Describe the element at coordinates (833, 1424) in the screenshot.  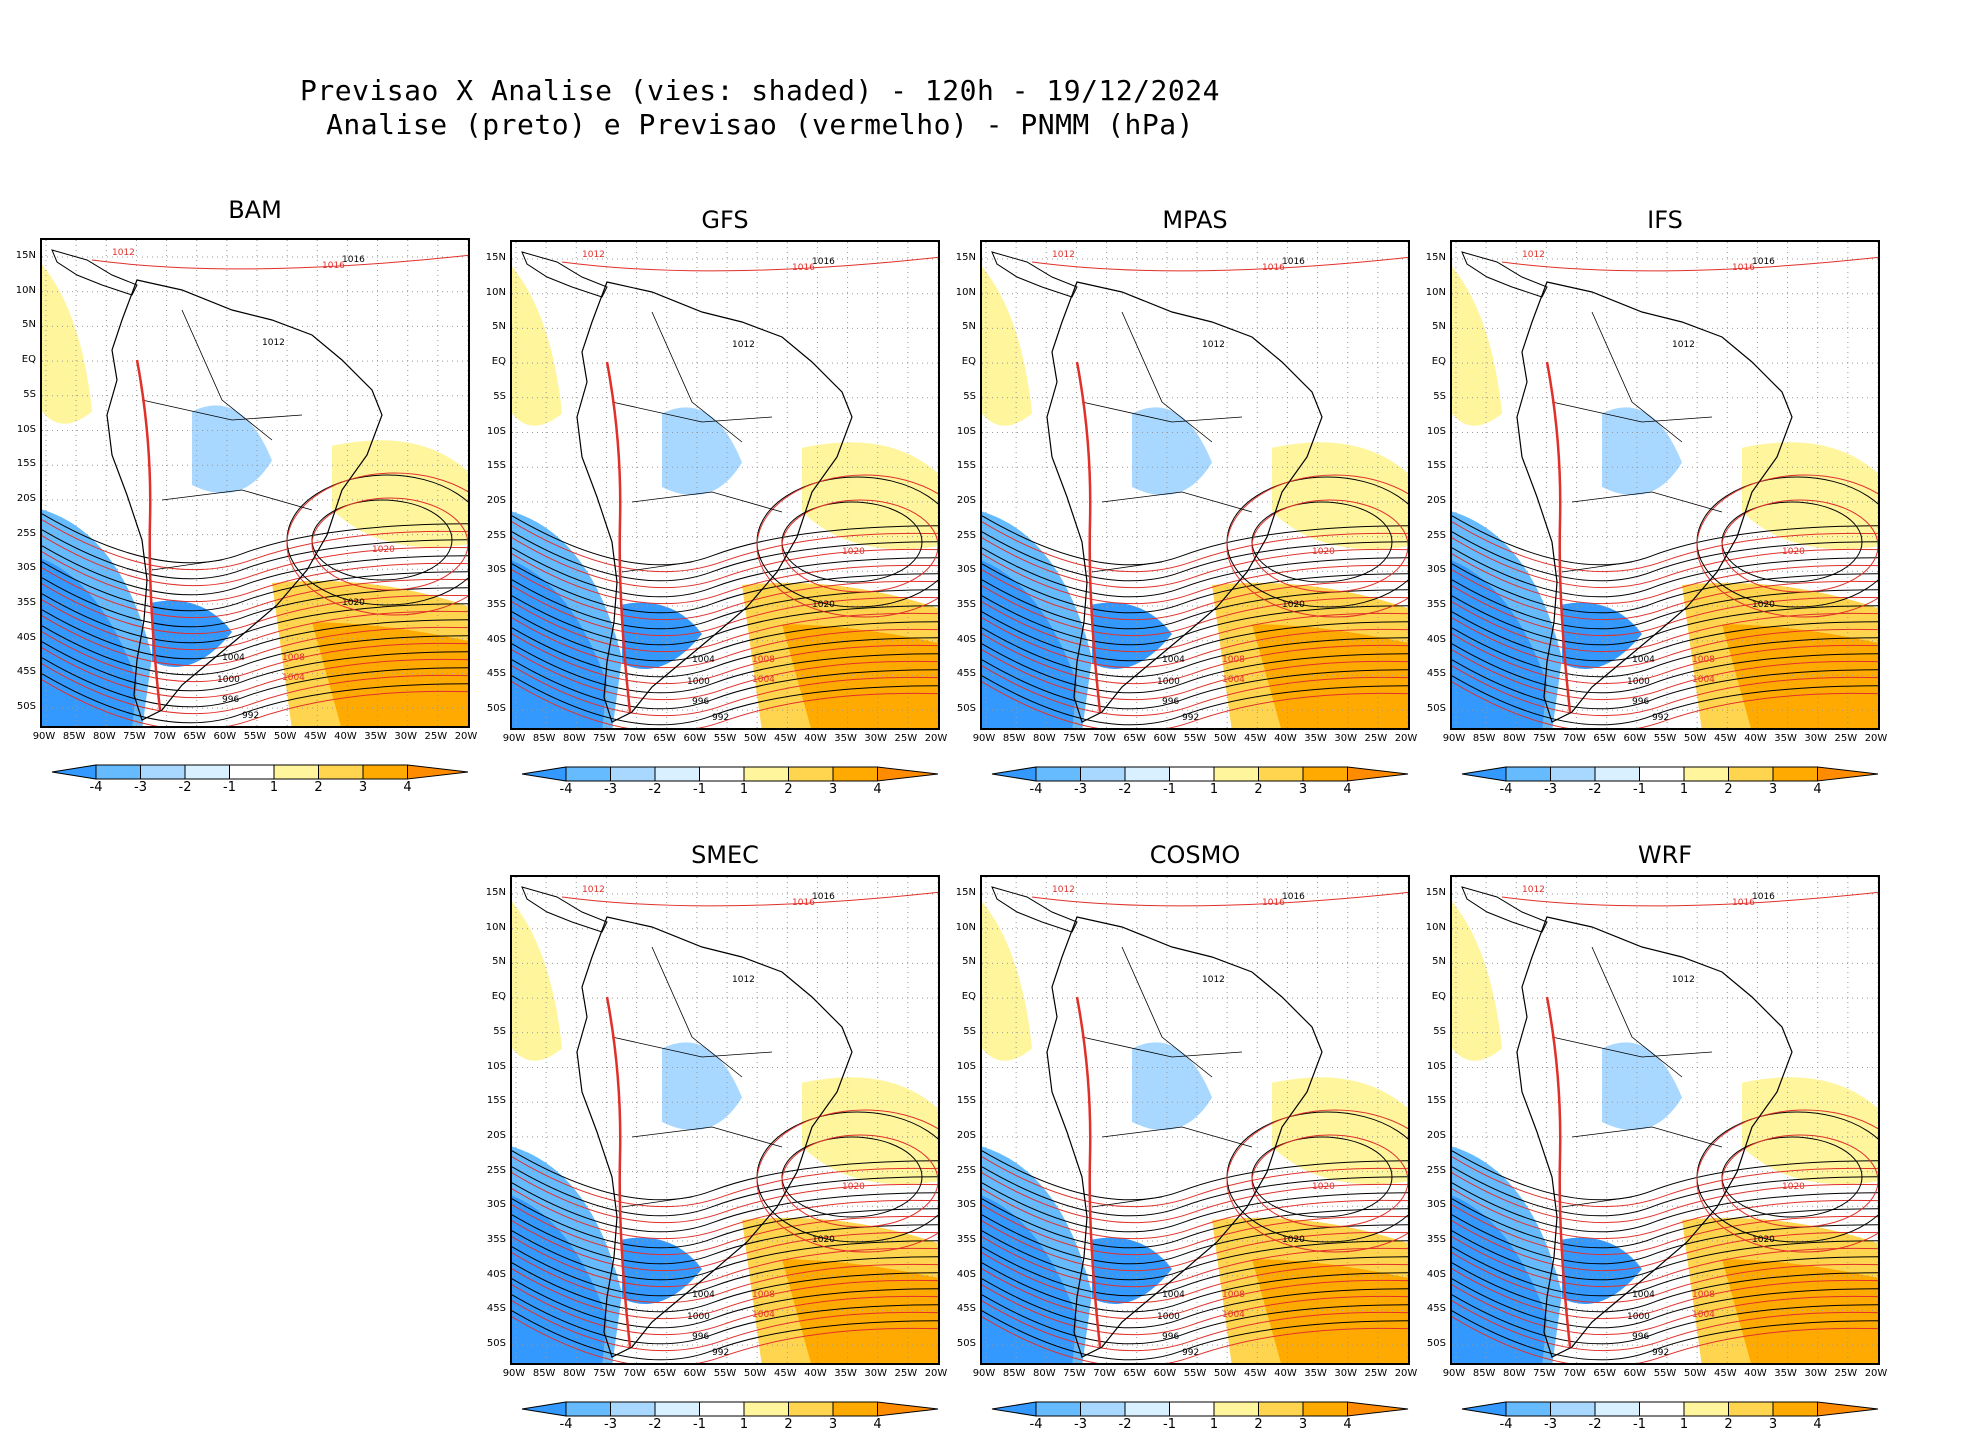
I see `colorbar-tick-label: 3` at that location.